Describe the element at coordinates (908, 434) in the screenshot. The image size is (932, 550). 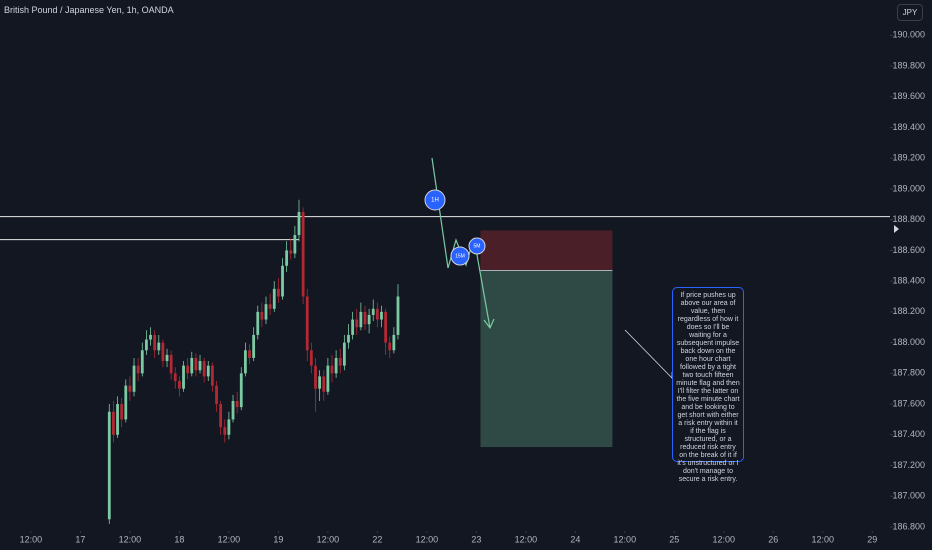
I see `y-tick-label: 187.400` at that location.